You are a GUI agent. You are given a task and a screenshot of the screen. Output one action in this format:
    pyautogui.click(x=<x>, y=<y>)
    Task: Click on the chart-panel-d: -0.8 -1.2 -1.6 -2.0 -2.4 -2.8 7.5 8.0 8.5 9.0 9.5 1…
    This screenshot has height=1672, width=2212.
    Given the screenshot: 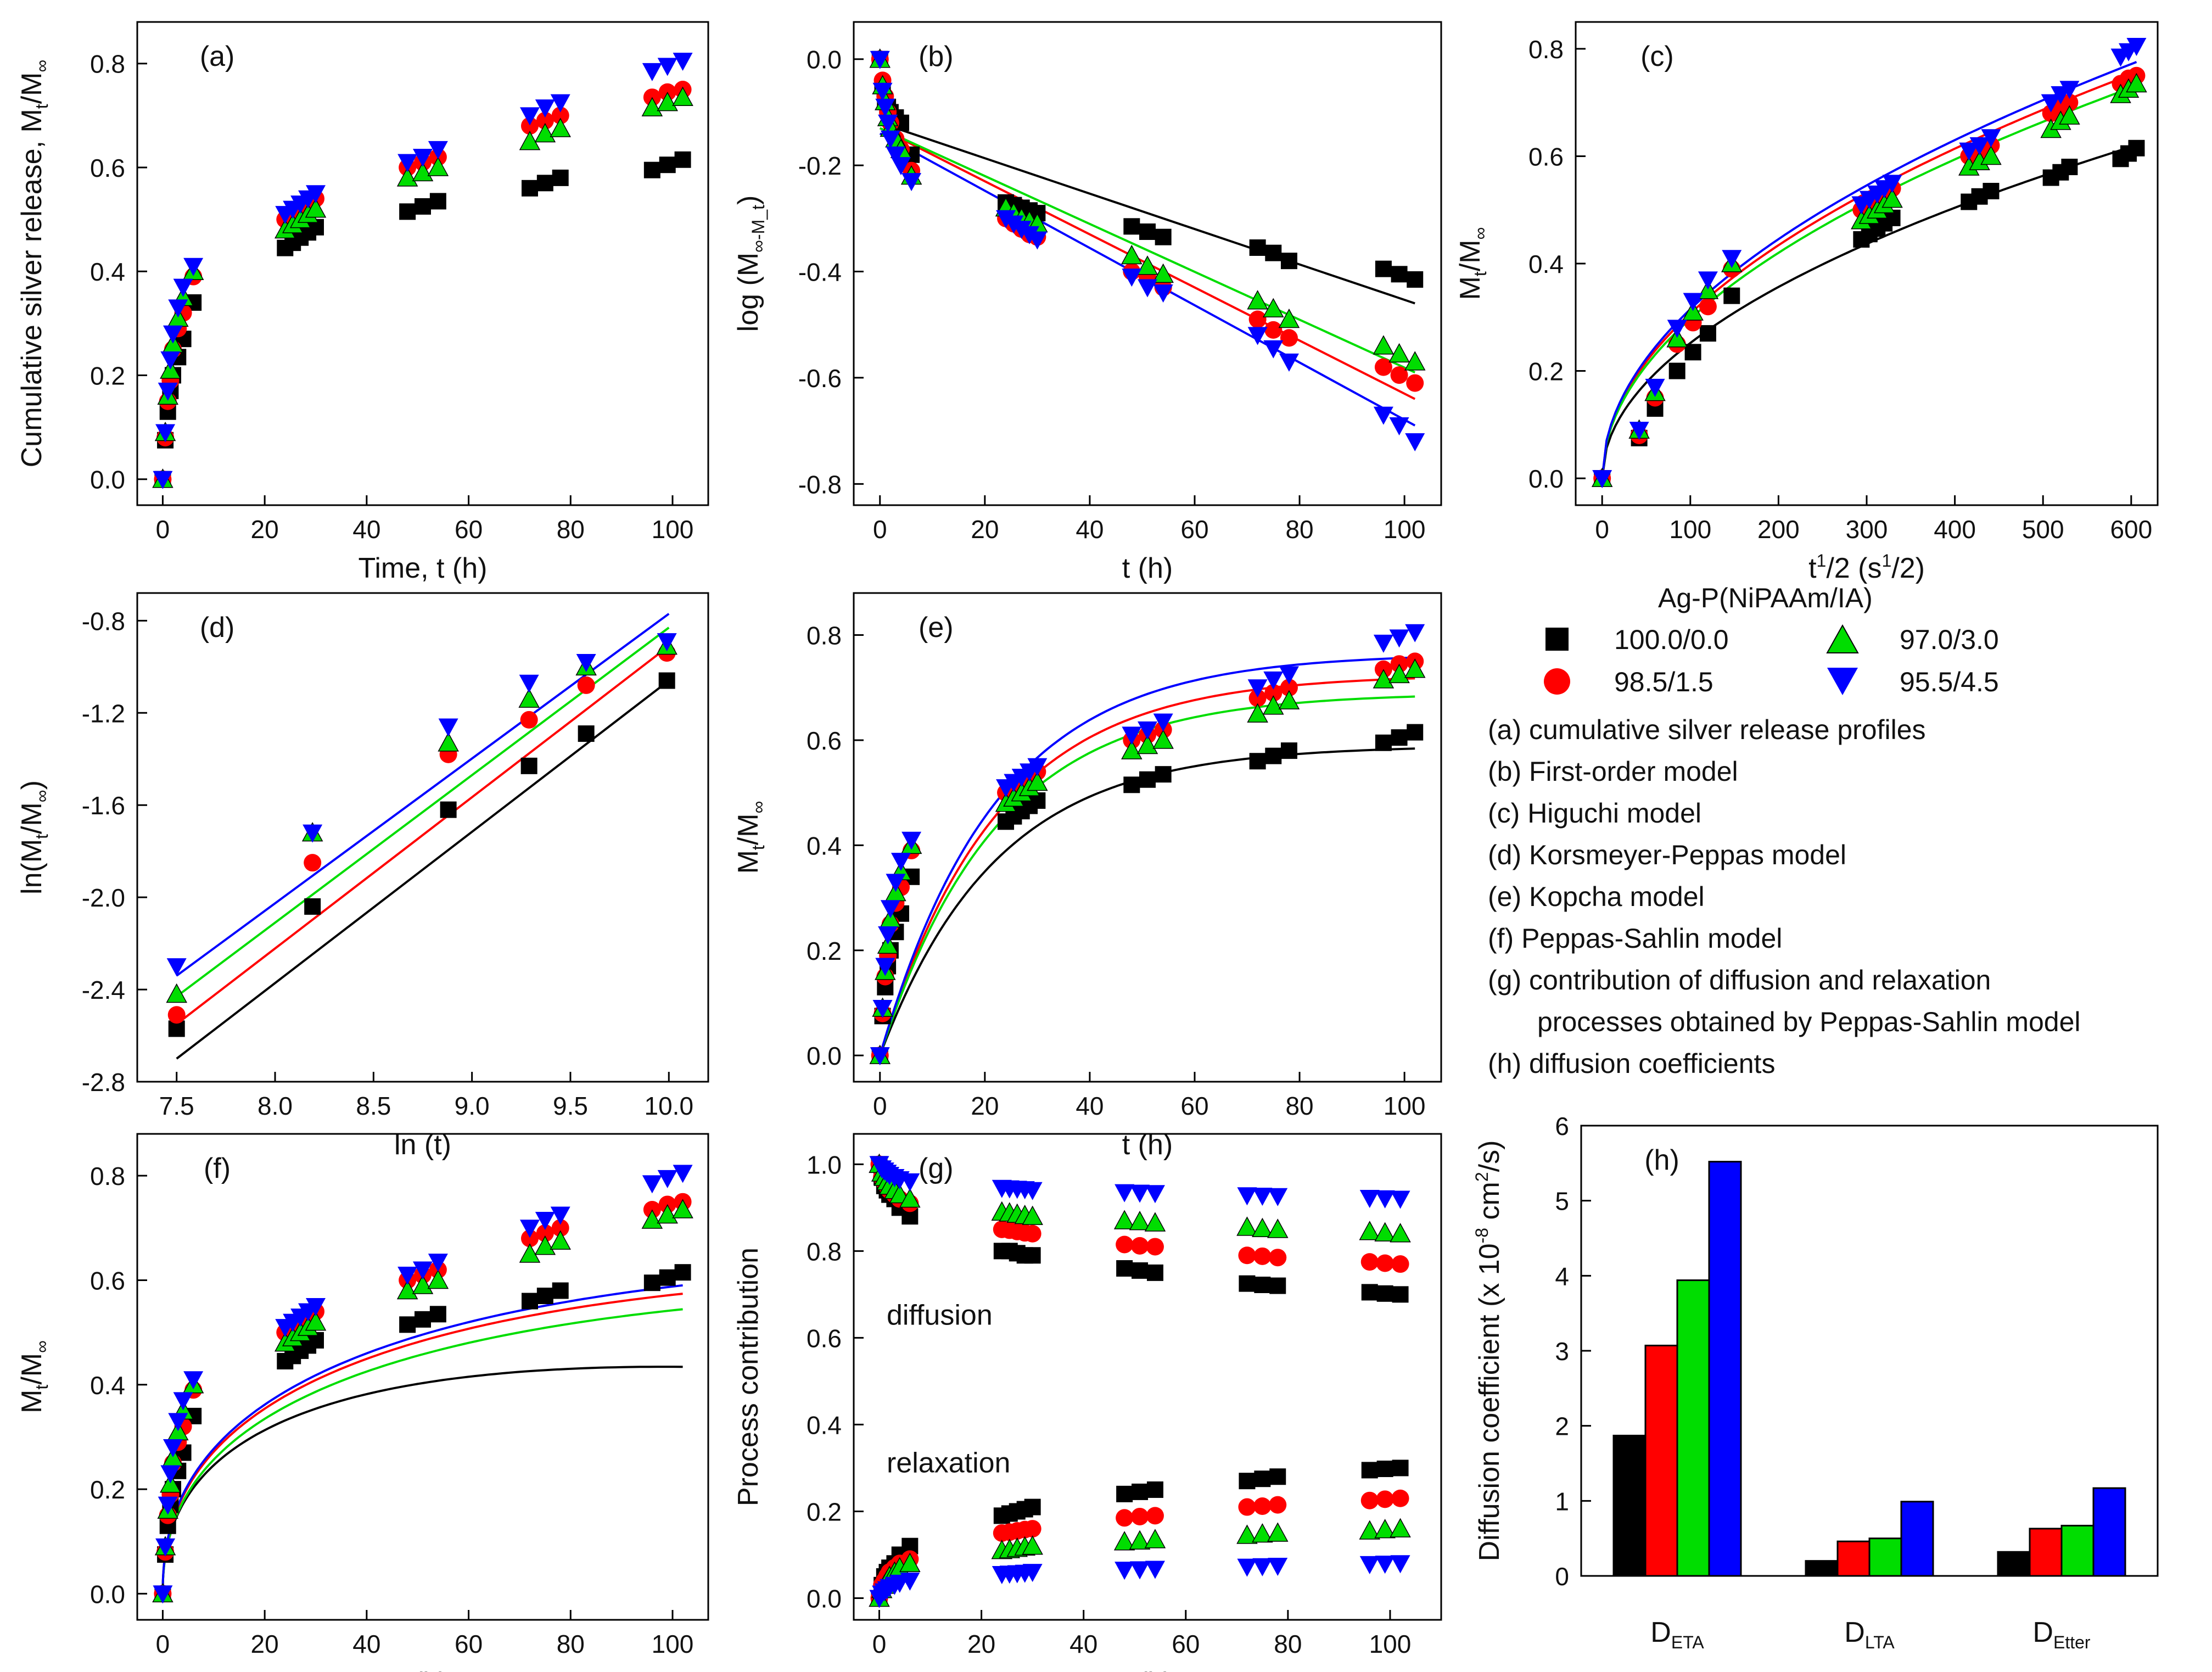 What is the action you would take?
    pyautogui.click(x=362, y=877)
    